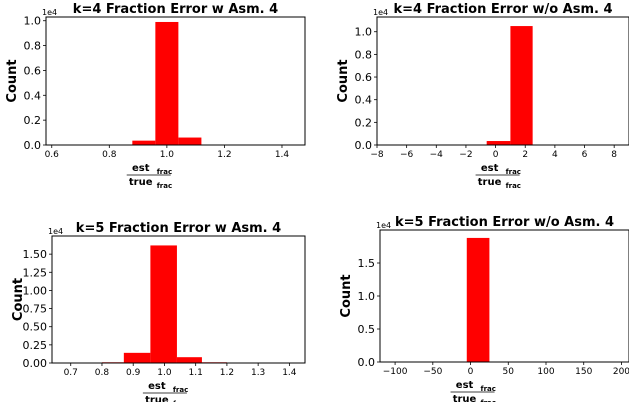 The width and height of the screenshot is (629, 402). What do you see at coordinates (432, 372) in the screenshot?
I see `x-tick-label: −50` at bounding box center [432, 372].